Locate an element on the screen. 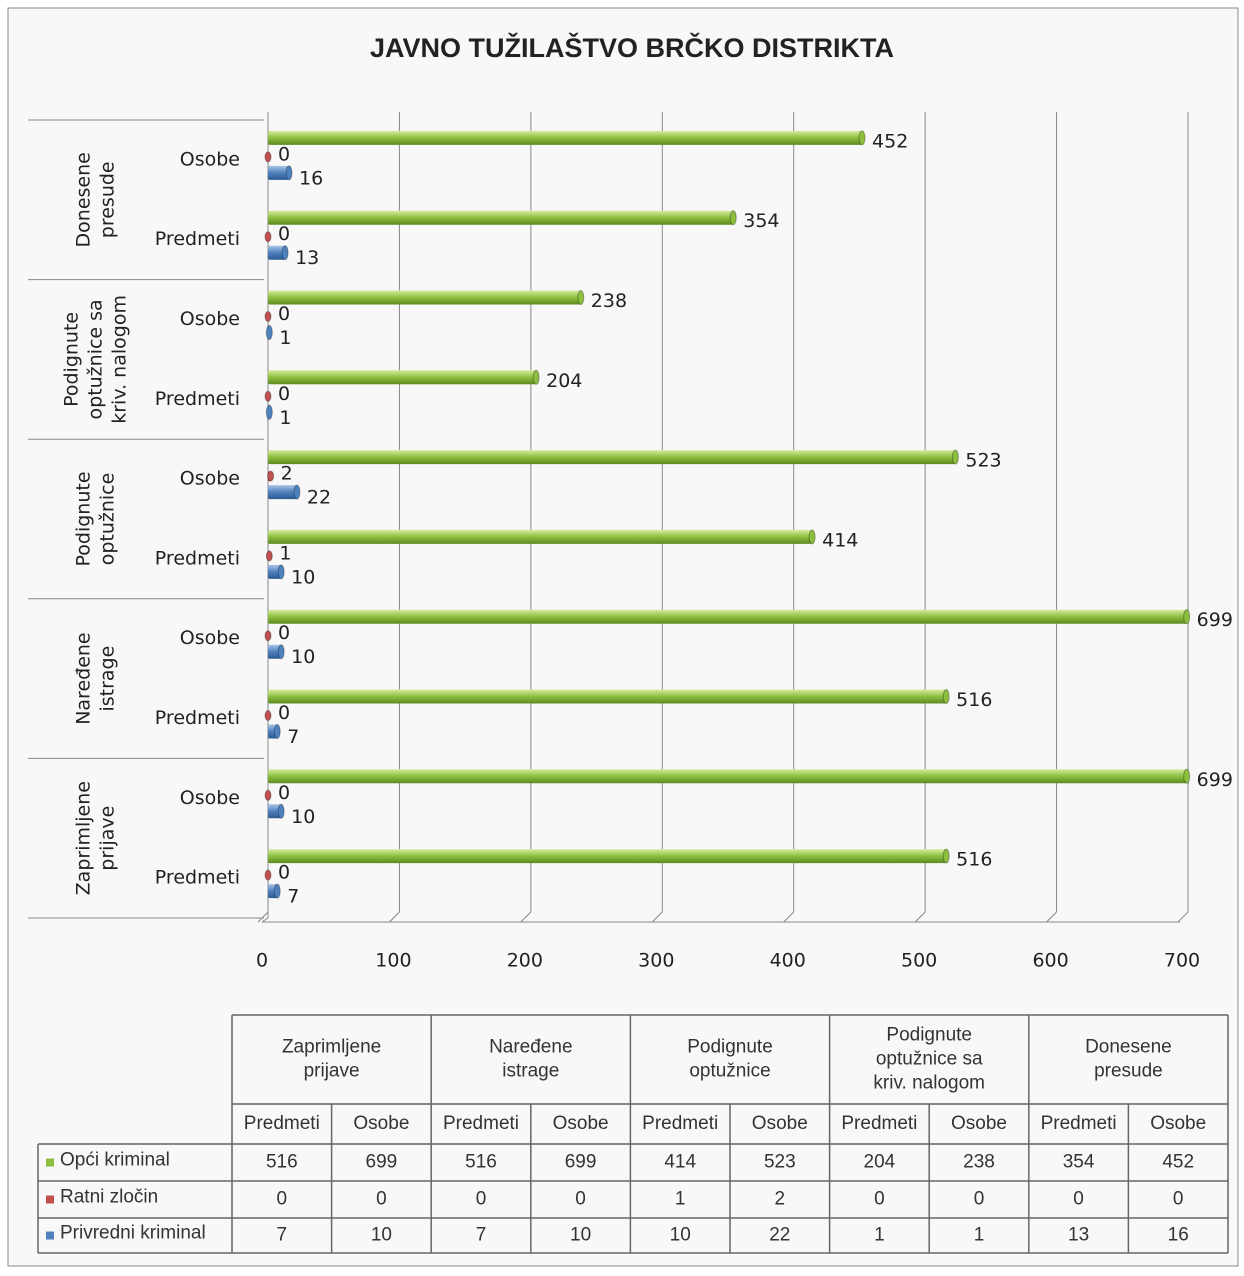 This screenshot has height=1276, width=1244. table-group-header: kriv. nalogom is located at coordinates (929, 1083).